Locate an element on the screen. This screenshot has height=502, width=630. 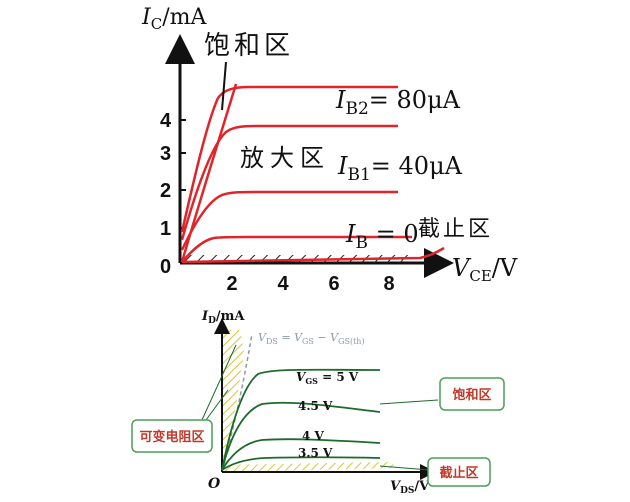
mosfet-x-axis-title: VDS/V is located at coordinates (410, 487).